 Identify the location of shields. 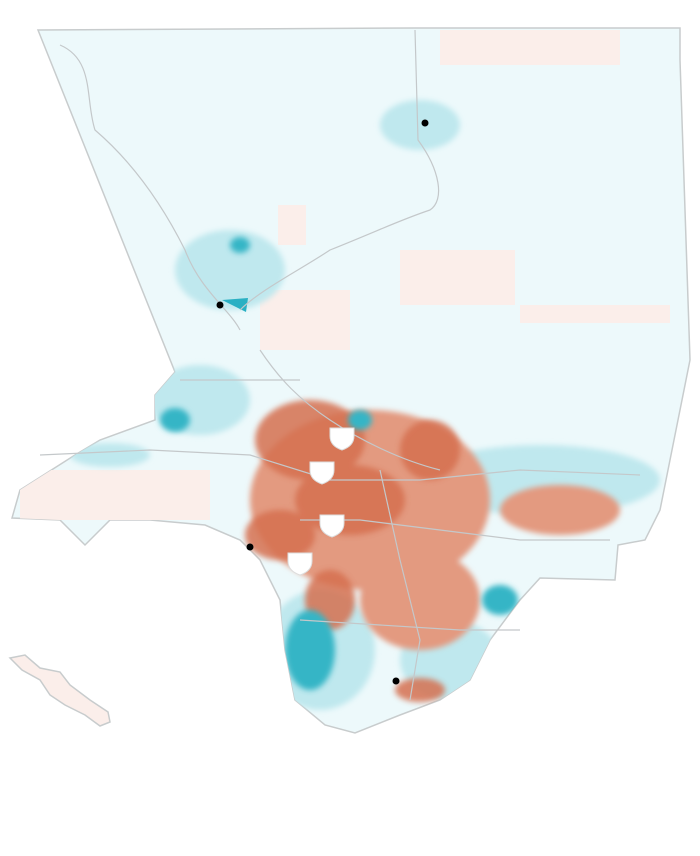
(321, 501).